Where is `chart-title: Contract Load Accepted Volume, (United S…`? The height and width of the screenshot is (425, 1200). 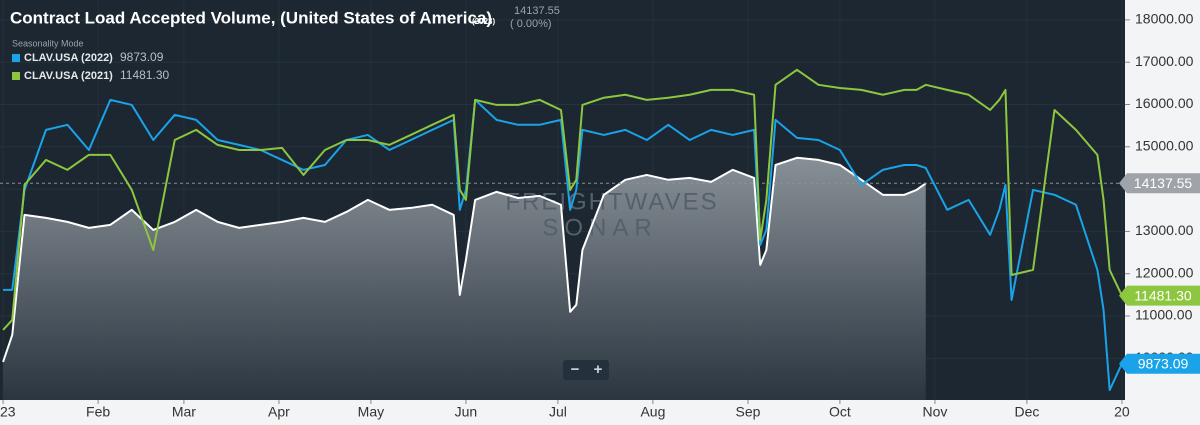 chart-title: Contract Load Accepted Volume, (United S… is located at coordinates (251, 17).